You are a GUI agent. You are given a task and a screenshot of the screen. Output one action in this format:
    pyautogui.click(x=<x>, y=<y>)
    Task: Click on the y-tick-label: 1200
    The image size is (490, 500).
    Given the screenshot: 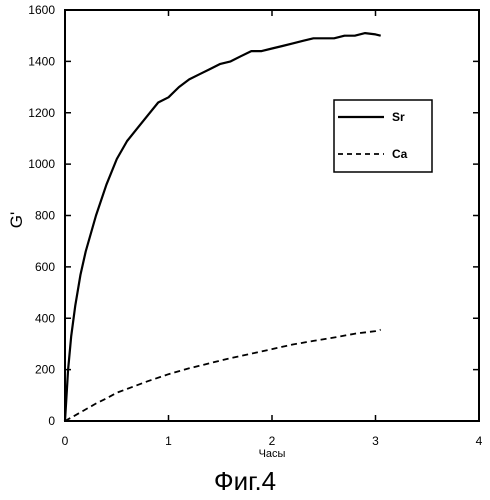 What is the action you would take?
    pyautogui.click(x=41, y=113)
    